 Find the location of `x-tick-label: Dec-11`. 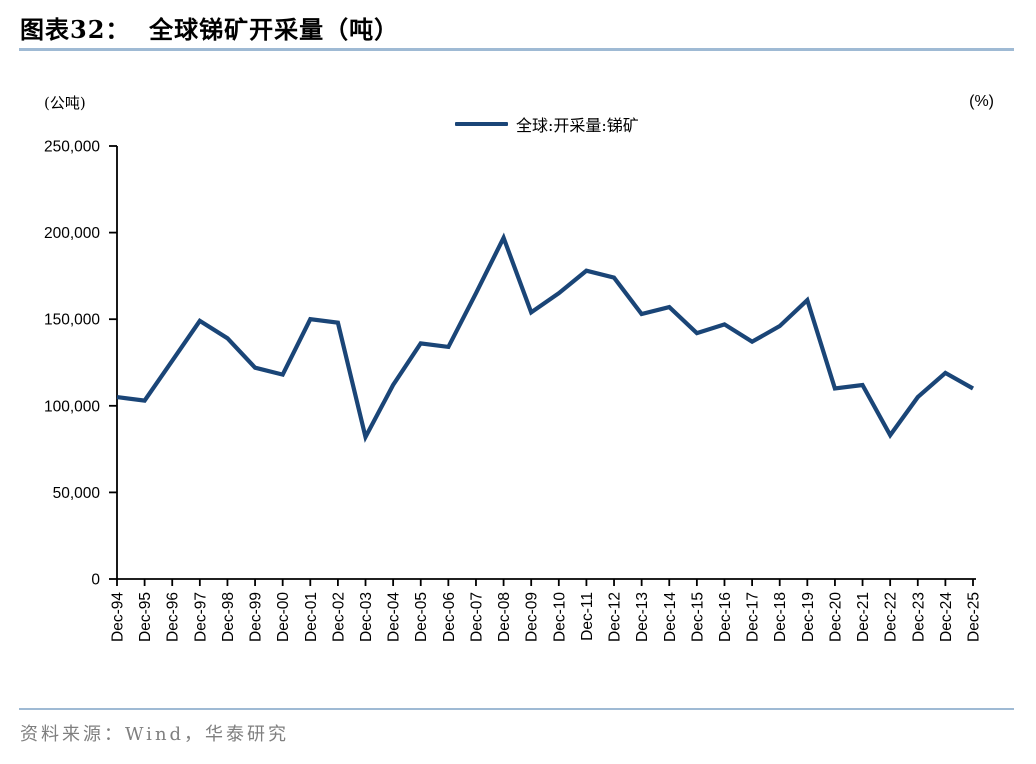

x-tick-label: Dec-11 is located at coordinates (587, 616).